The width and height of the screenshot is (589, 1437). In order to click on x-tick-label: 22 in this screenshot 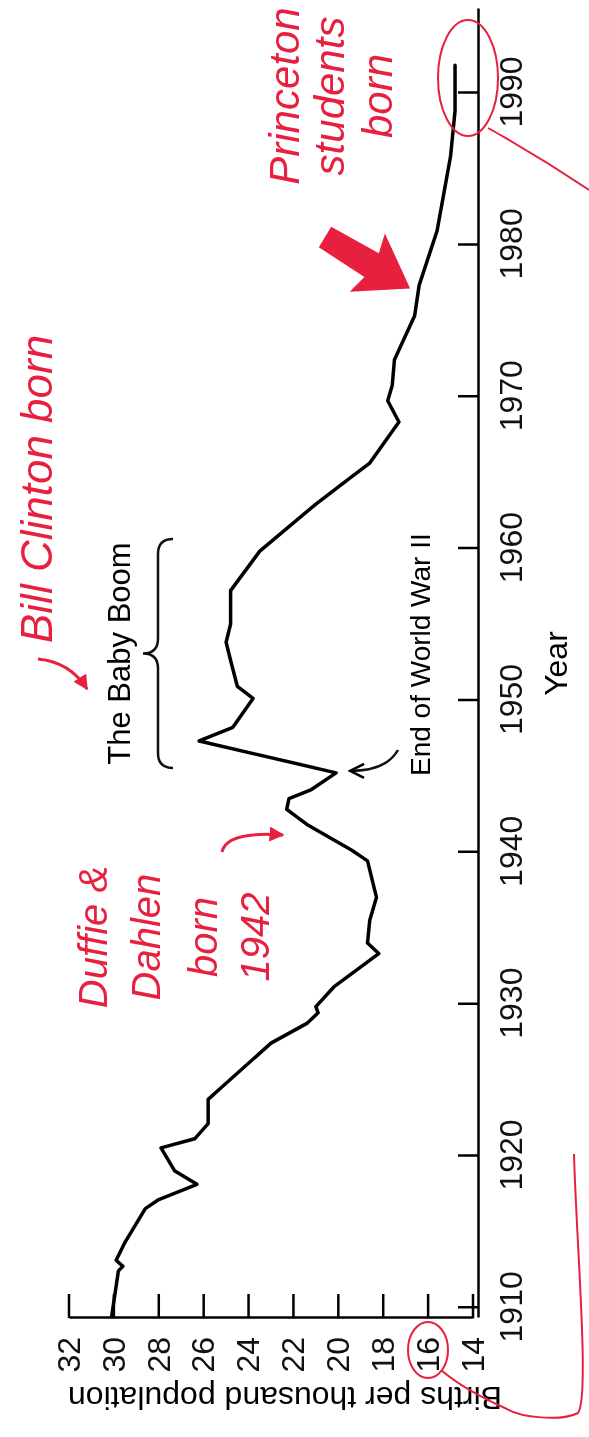, I will do `click(293, 1355)`.